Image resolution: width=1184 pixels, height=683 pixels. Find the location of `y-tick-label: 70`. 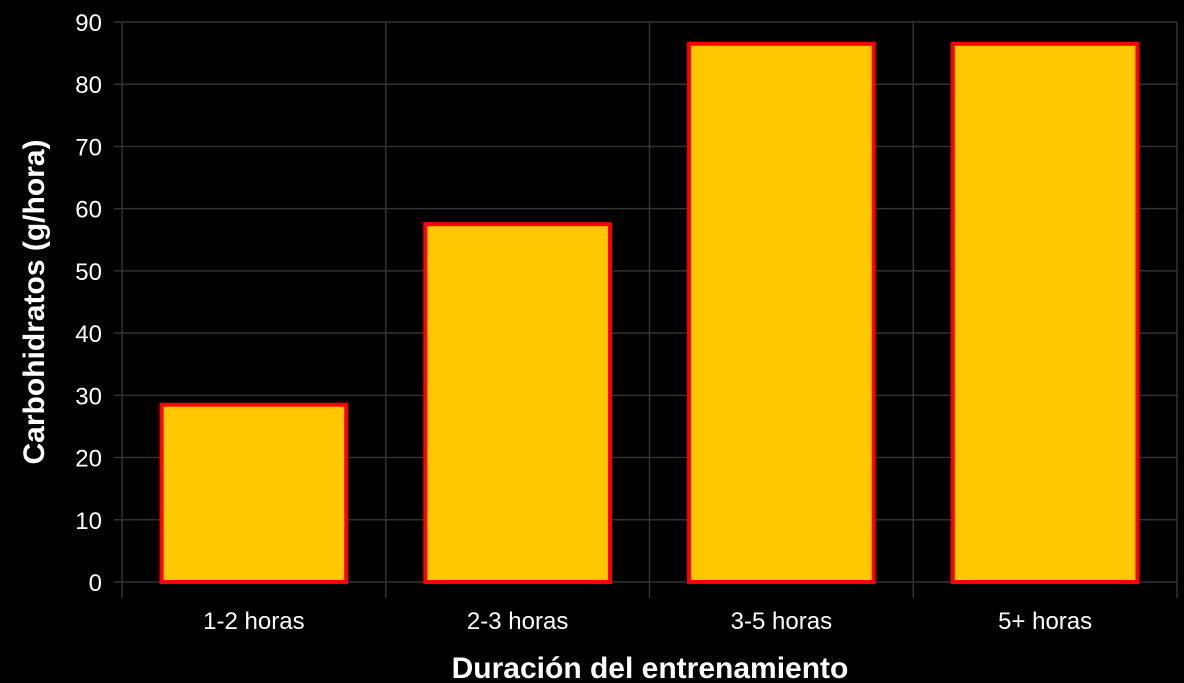

y-tick-label: 70 is located at coordinates (88, 147).